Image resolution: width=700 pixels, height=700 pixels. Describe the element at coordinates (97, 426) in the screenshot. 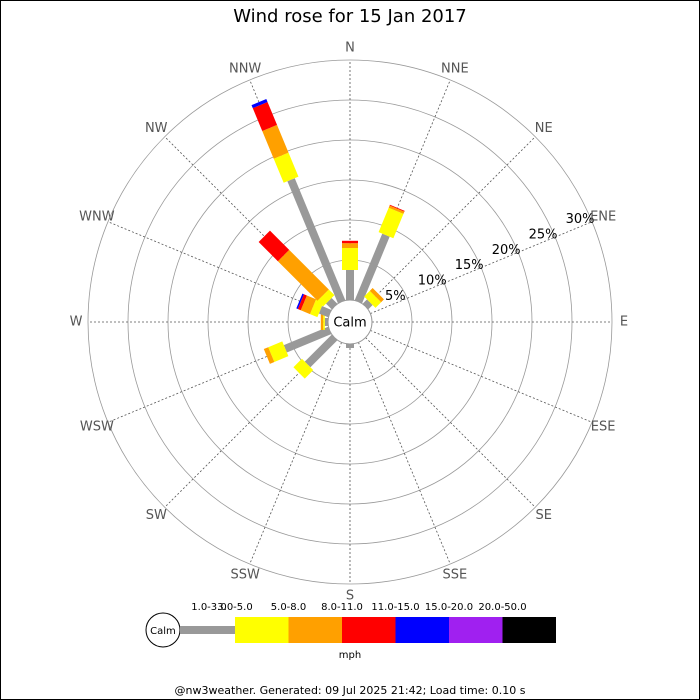

I see `direction-label: WSW` at that location.